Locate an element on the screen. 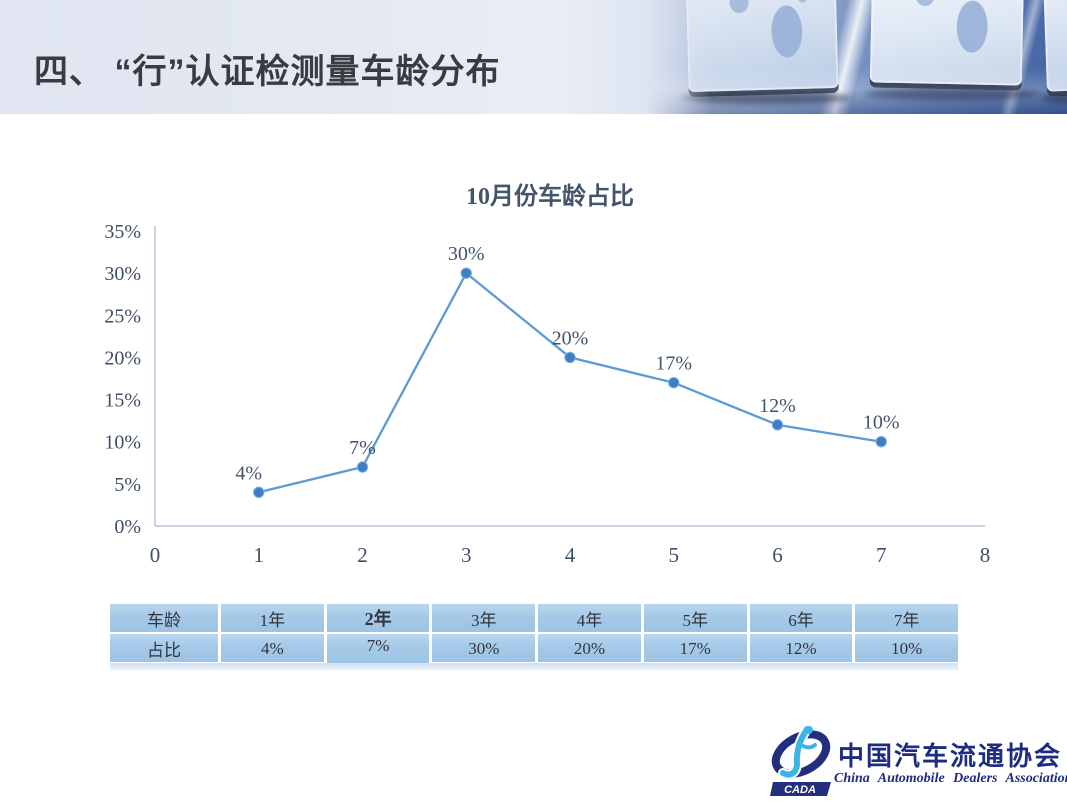 Image resolution: width=1067 pixels, height=803 pixels. y-axis-tick-label: 0% is located at coordinates (127, 527).